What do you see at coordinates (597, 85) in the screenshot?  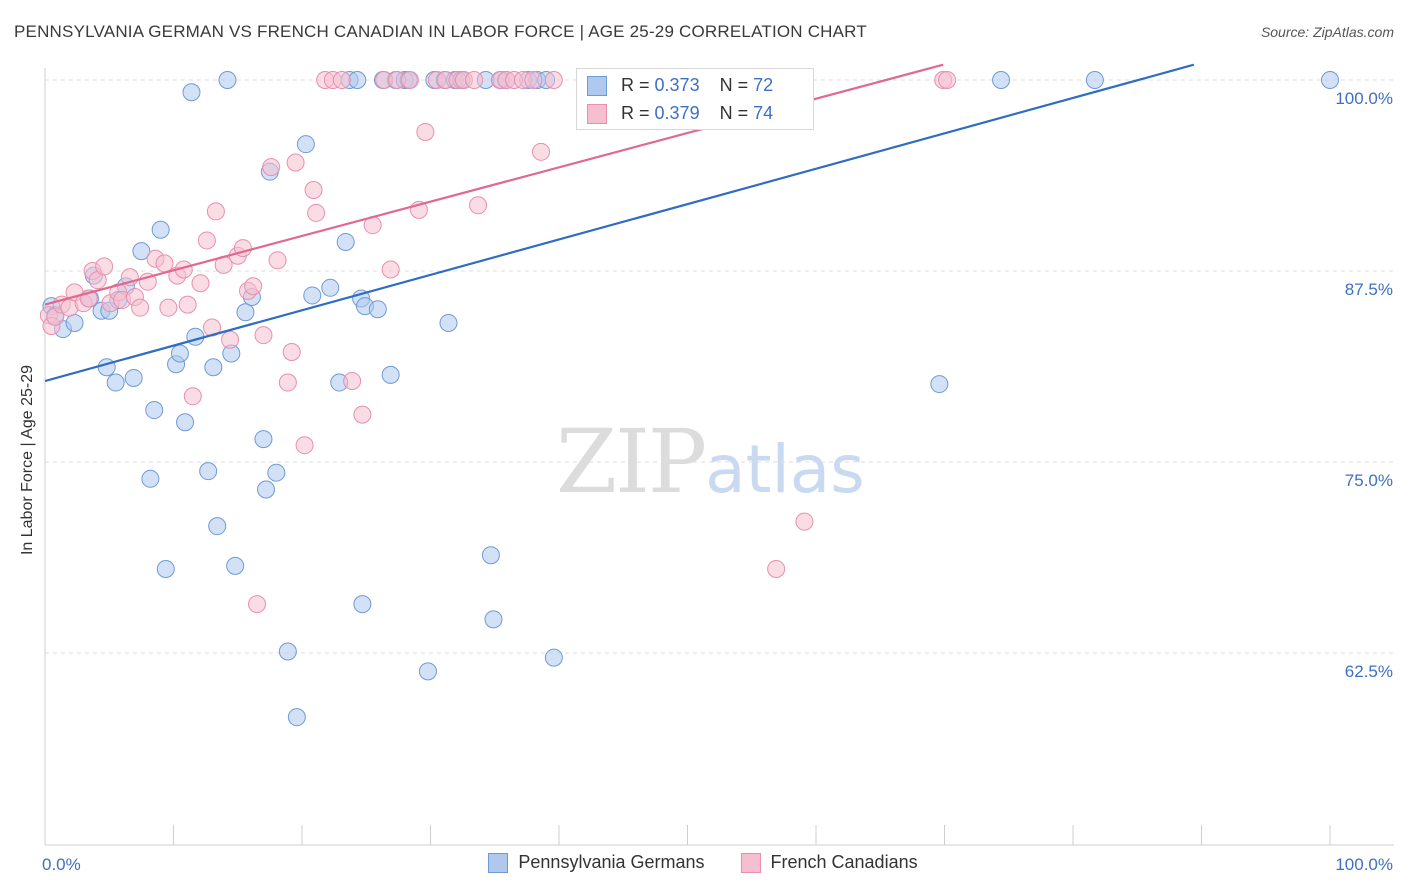 I see `stats-swatch-blue` at bounding box center [597, 85].